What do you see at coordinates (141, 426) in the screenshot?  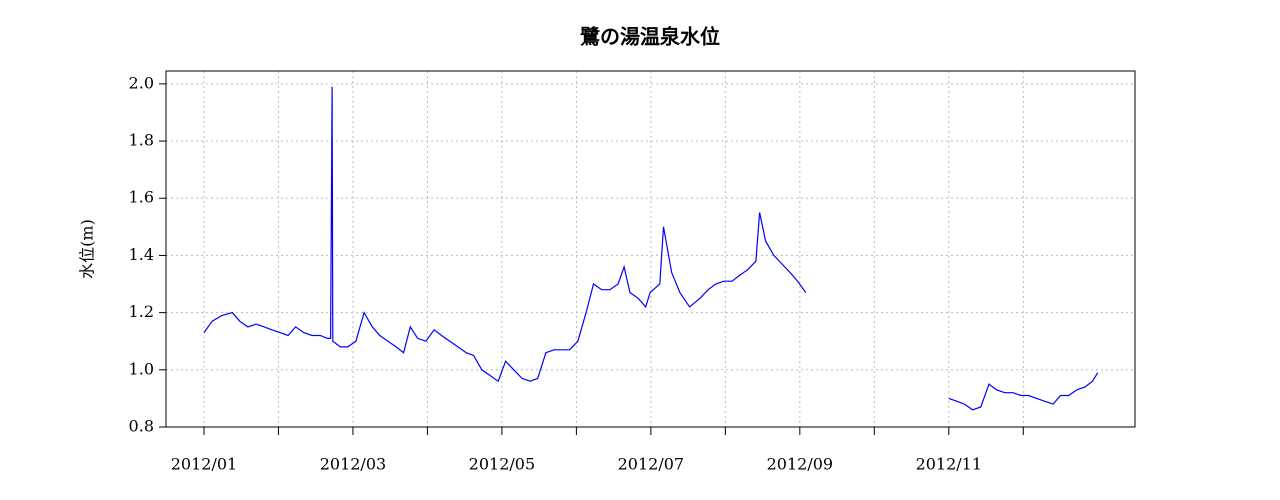 I see `y-tick-label: 0.8` at bounding box center [141, 426].